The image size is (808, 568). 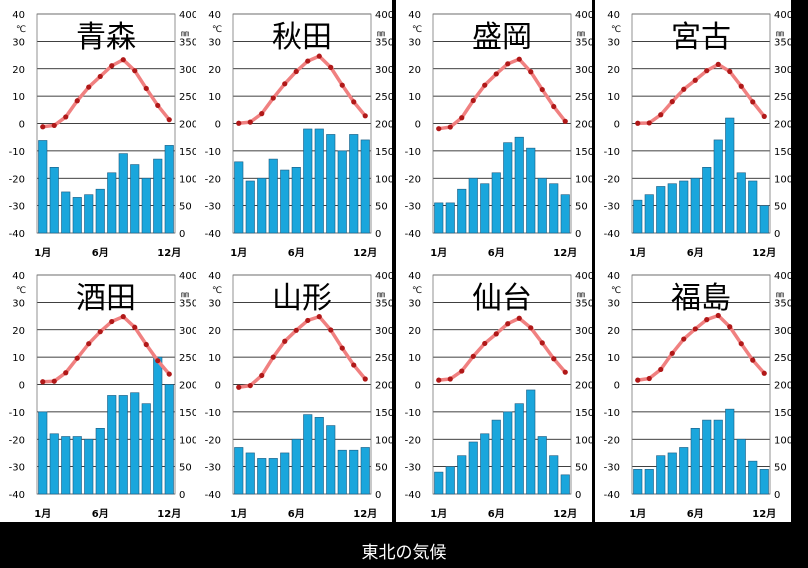 What do you see at coordinates (302, 298) in the screenshot?
I see `chart-title: 山形` at bounding box center [302, 298].